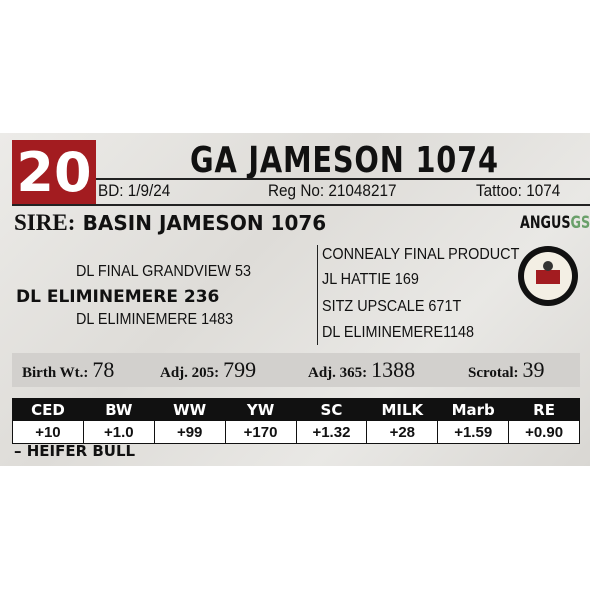  I want to click on logo-suffix: GS, so click(580, 223).